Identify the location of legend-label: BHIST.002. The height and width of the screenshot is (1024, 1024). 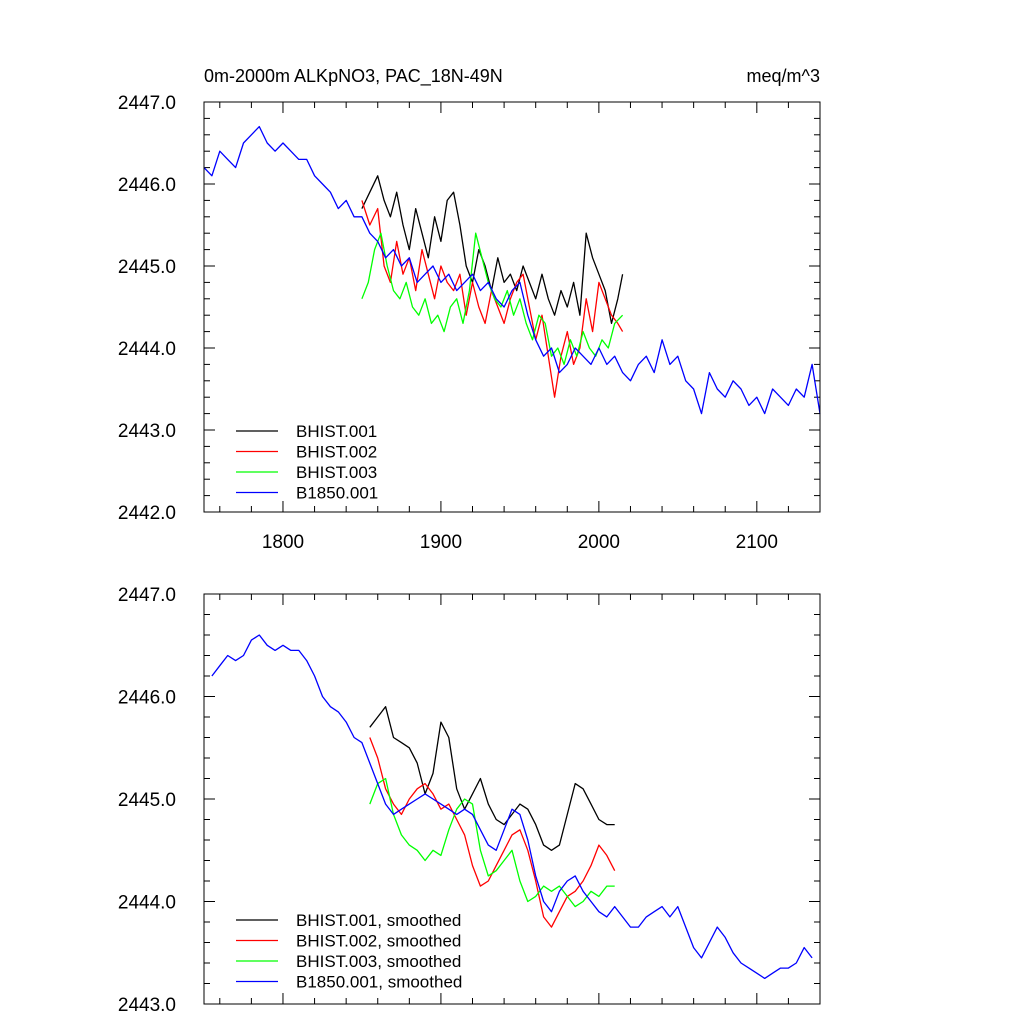
(336, 452).